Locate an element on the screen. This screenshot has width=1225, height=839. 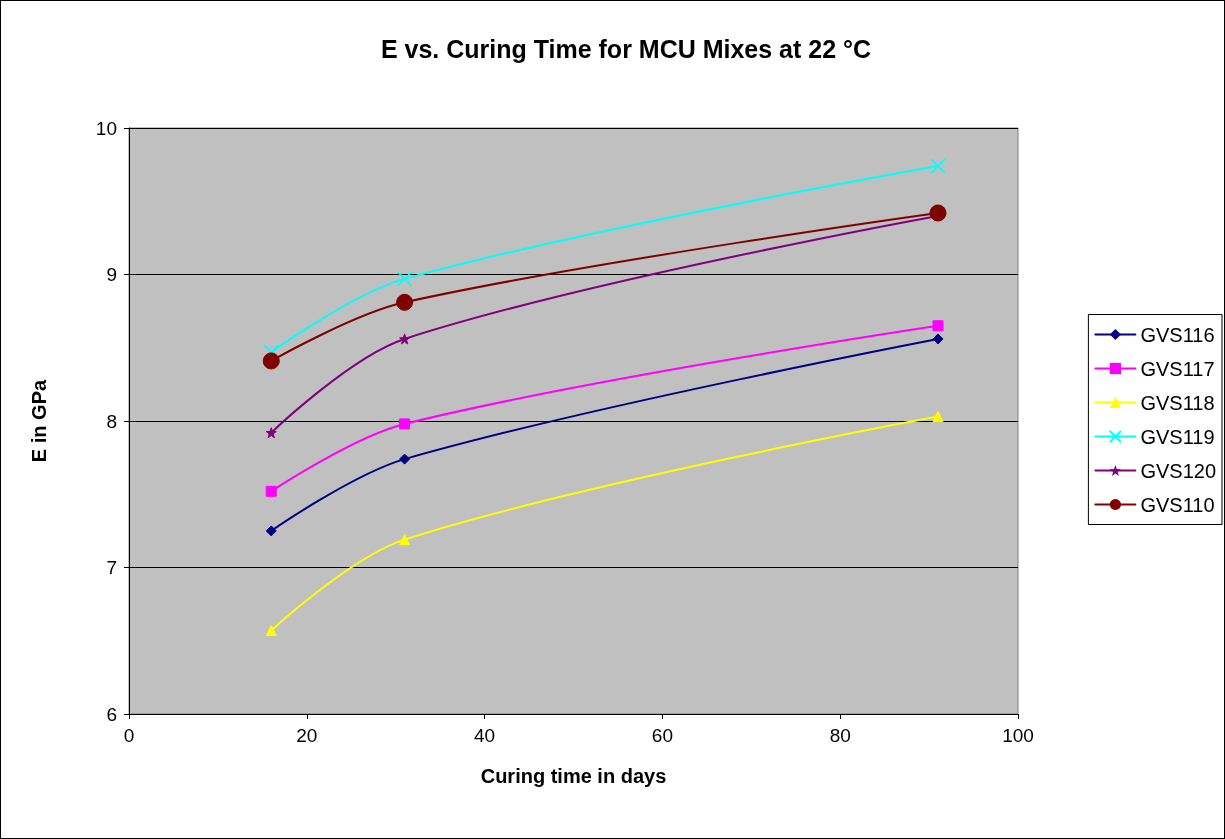
x-tick-label: 20 is located at coordinates (307, 735).